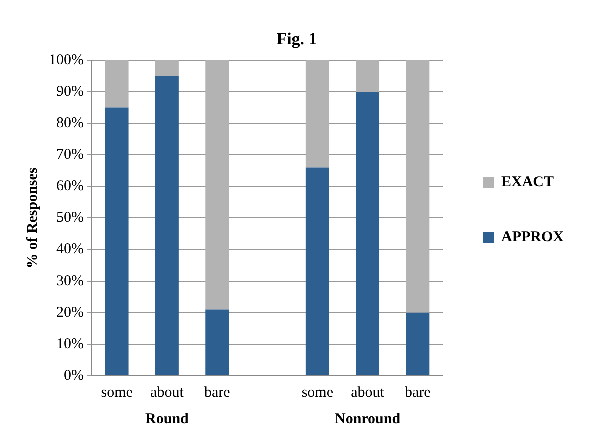 The height and width of the screenshot is (438, 604). I want to click on y-tick-label: 50%, so click(70, 218).